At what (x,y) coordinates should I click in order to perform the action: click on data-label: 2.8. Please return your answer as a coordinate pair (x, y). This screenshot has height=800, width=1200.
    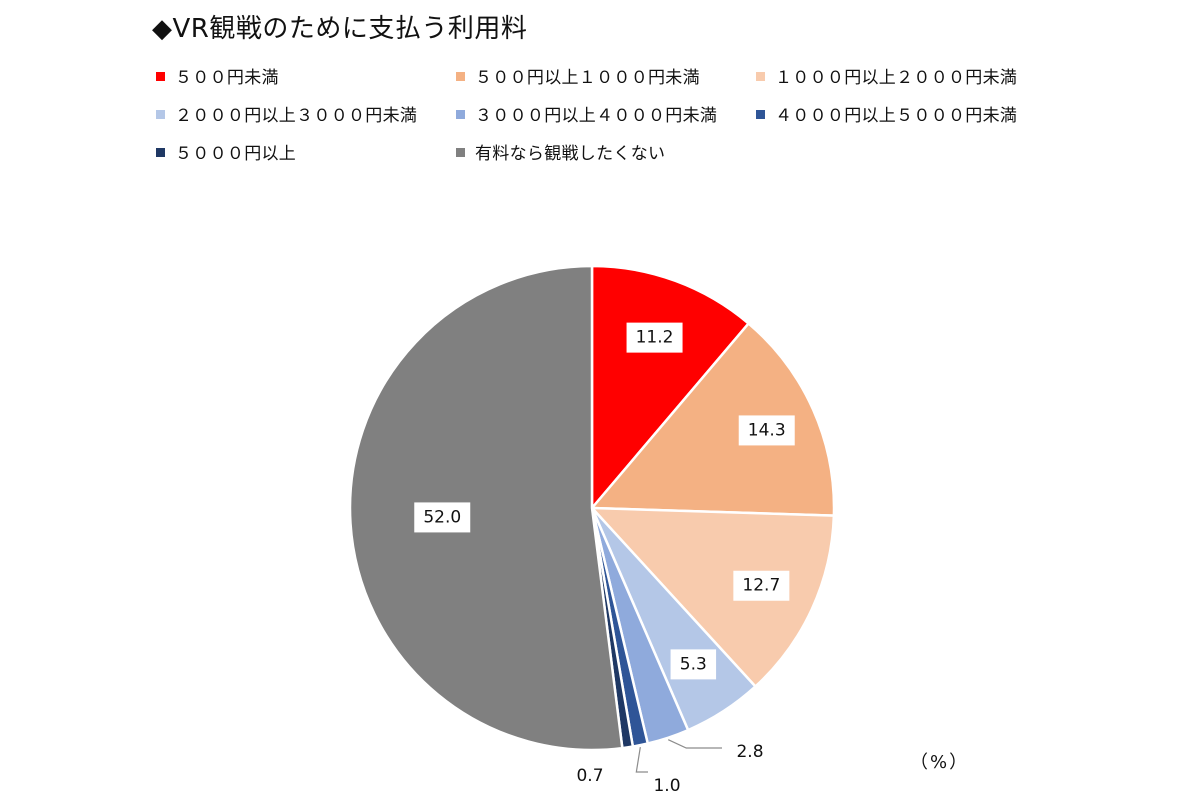
    Looking at the image, I should click on (749, 752).